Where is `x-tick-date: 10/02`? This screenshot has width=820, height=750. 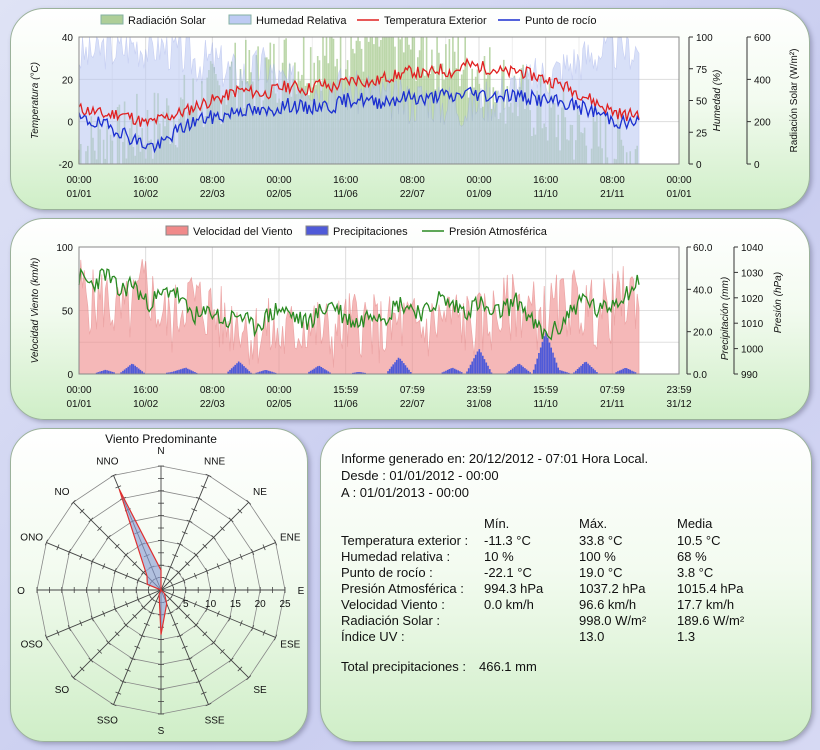
x-tick-date: 10/02 is located at coordinates (145, 404).